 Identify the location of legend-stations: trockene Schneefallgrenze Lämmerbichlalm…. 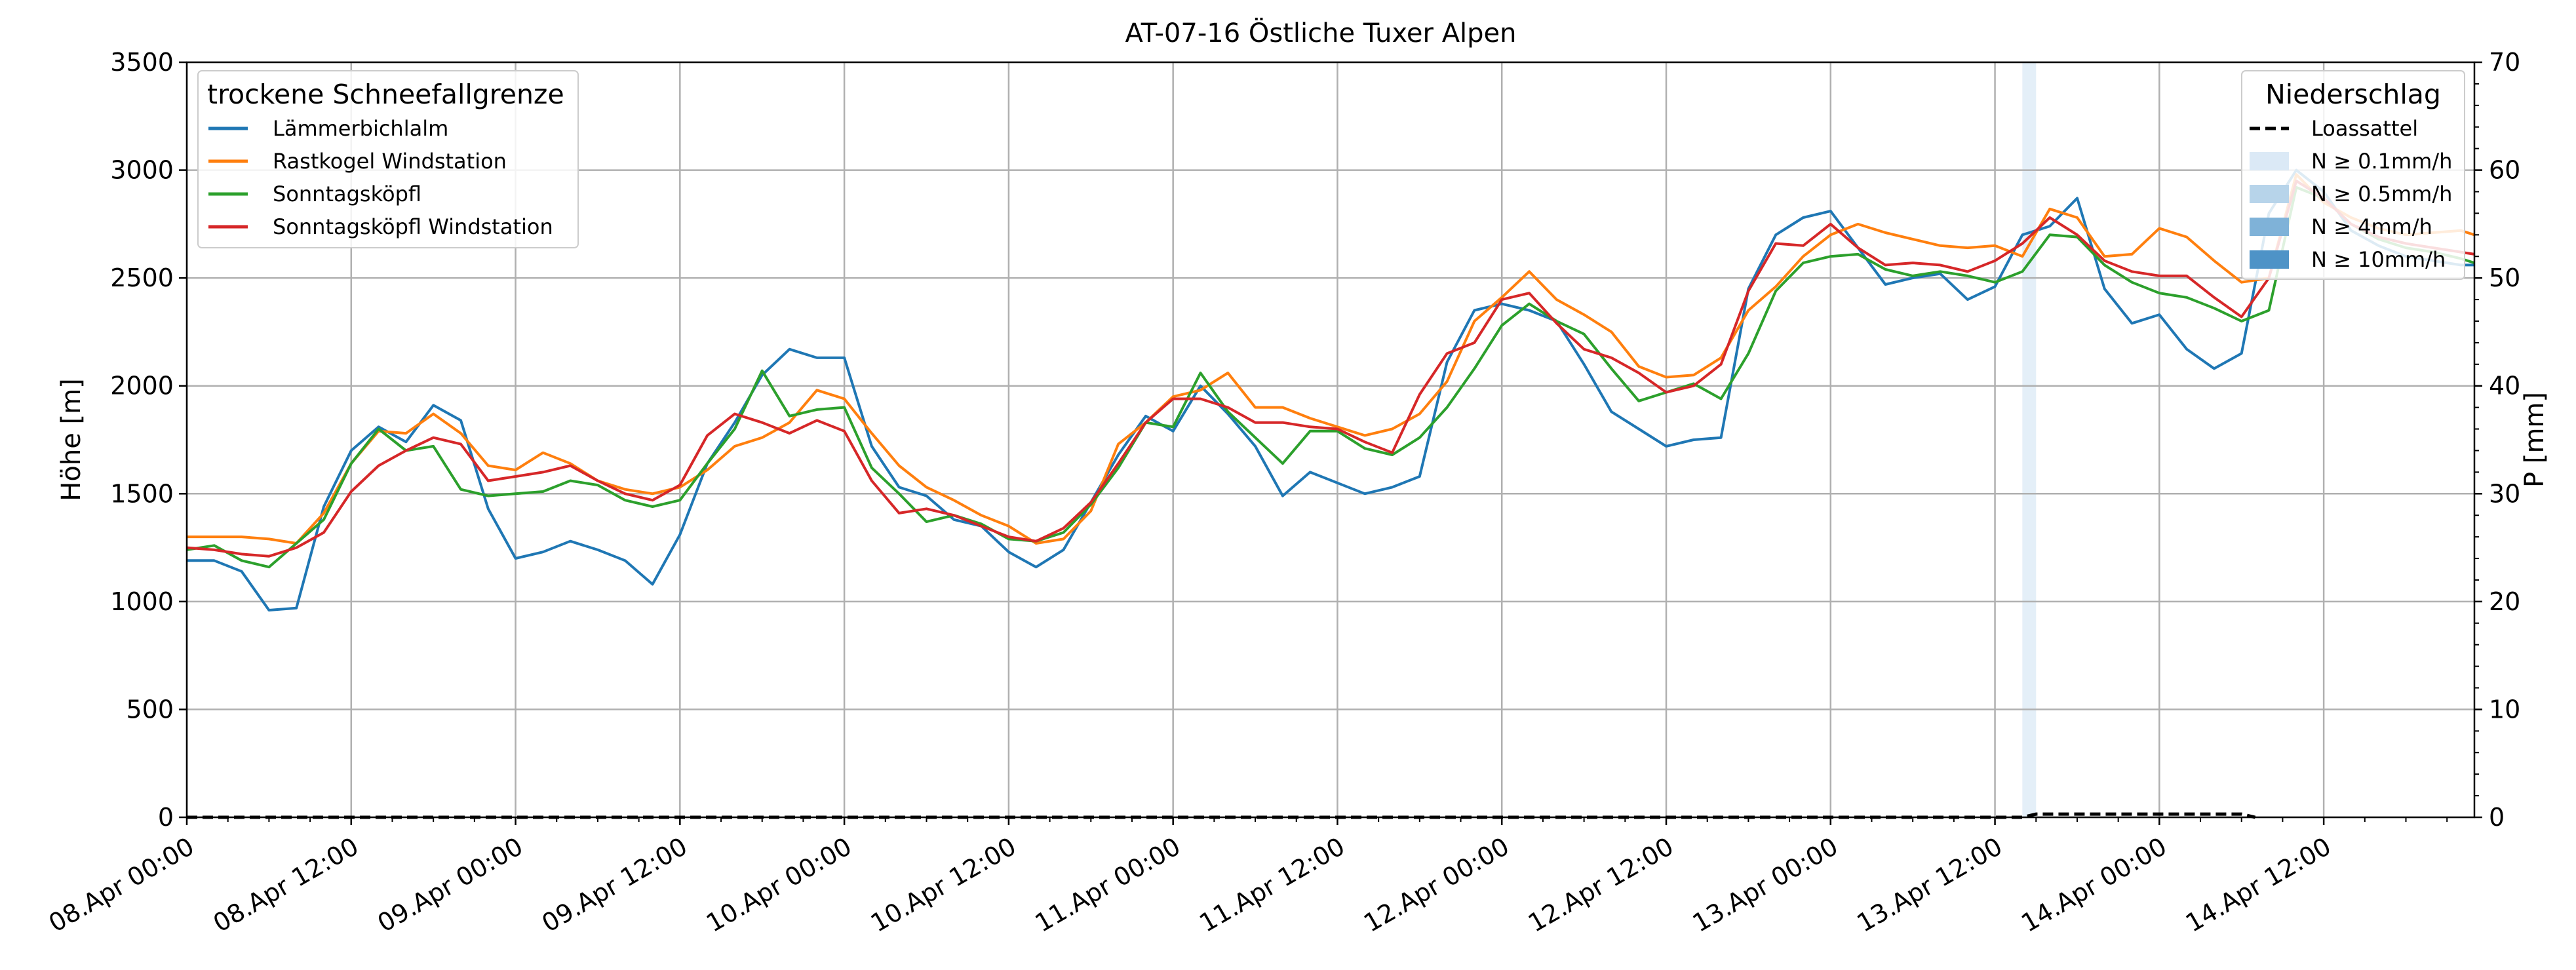
(388, 159).